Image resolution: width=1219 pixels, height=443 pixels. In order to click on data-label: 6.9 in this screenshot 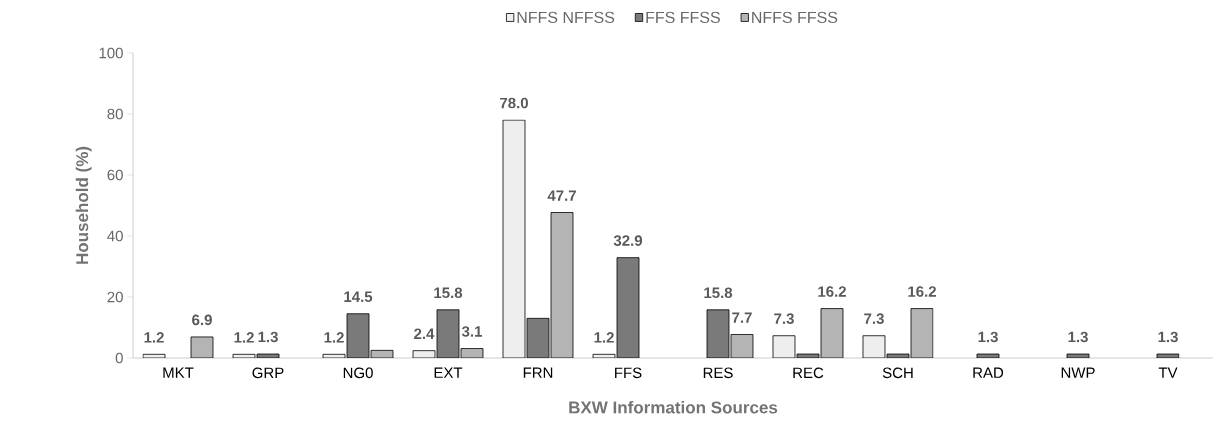, I will do `click(202, 320)`.